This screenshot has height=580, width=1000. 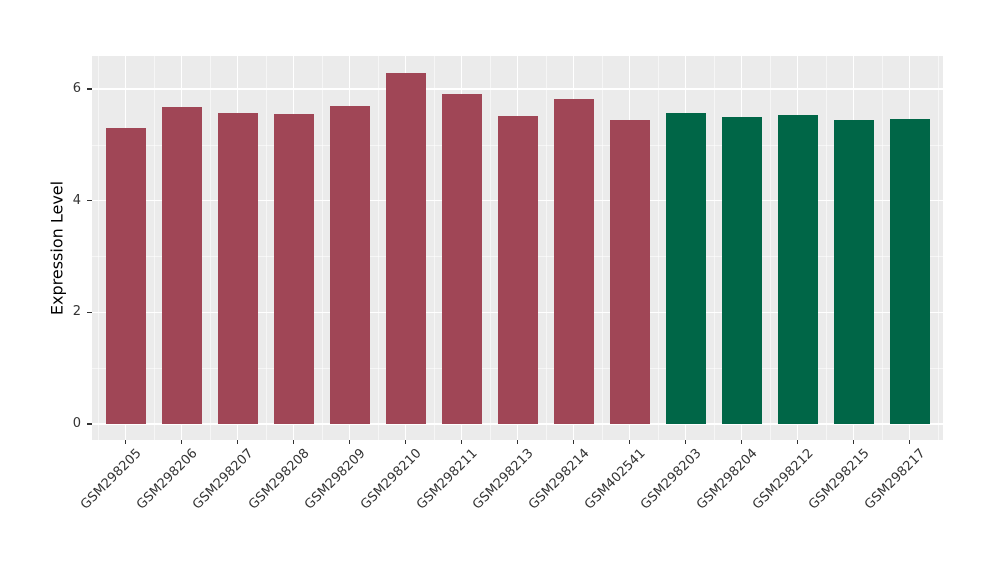 I want to click on bar-GSM298211, so click(x=461, y=258).